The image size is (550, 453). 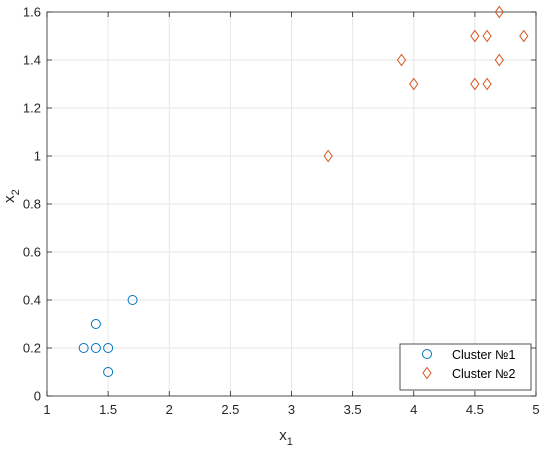 What do you see at coordinates (475, 409) in the screenshot?
I see `x-tick-label: 4.5` at bounding box center [475, 409].